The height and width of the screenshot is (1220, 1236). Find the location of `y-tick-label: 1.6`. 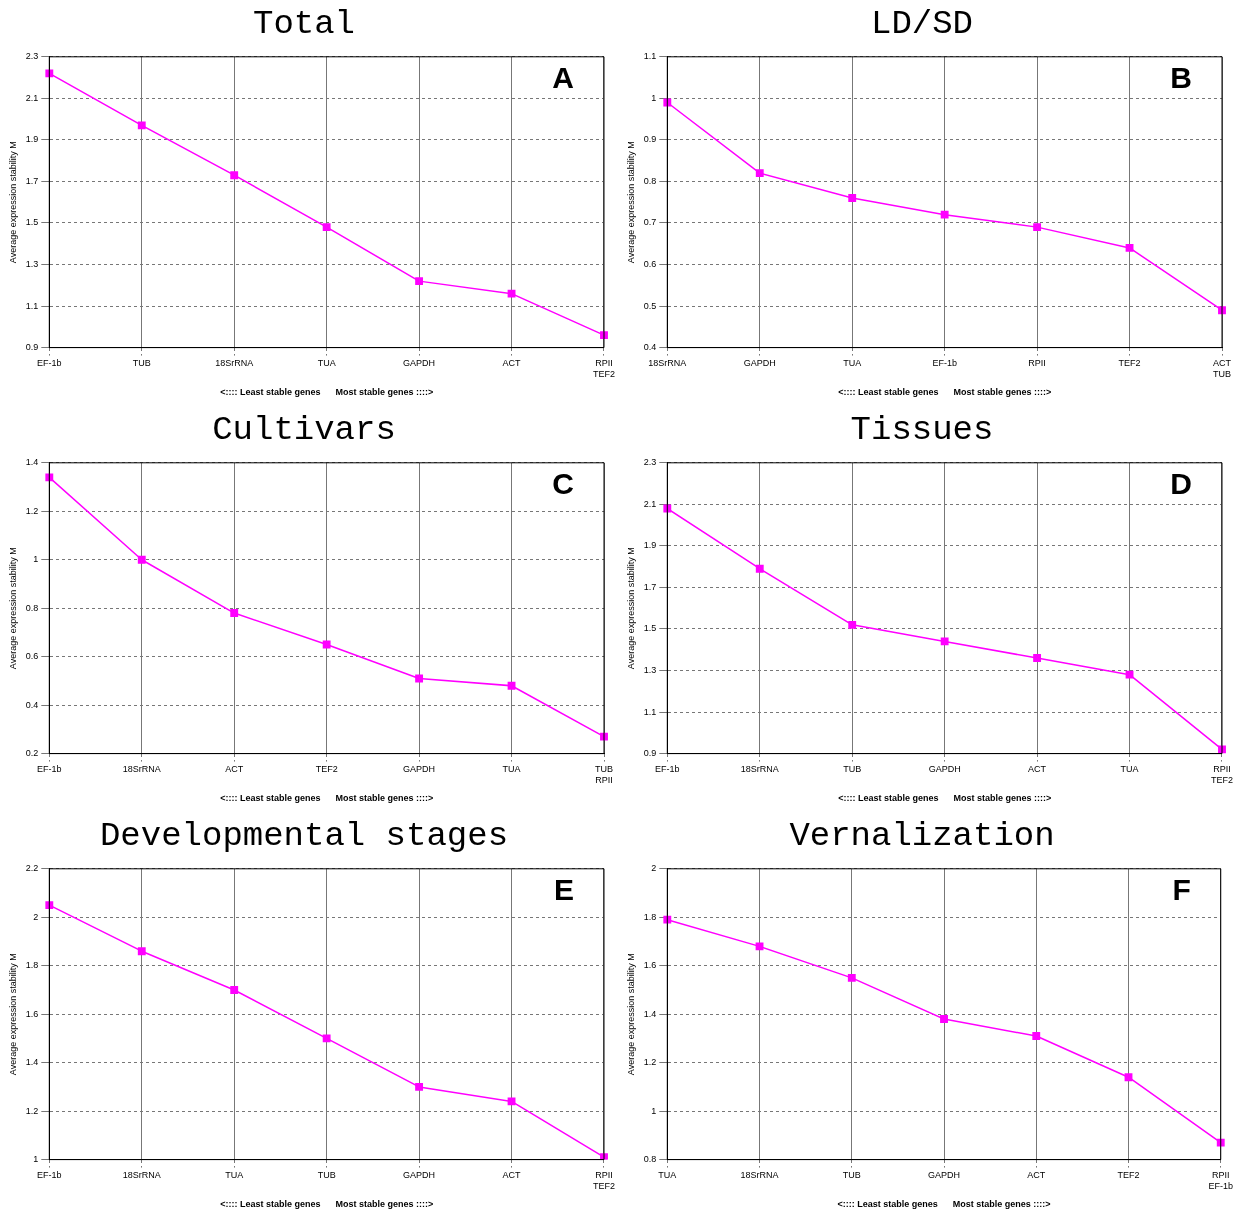

y-tick-label: 1.6 is located at coordinates (32, 1013).